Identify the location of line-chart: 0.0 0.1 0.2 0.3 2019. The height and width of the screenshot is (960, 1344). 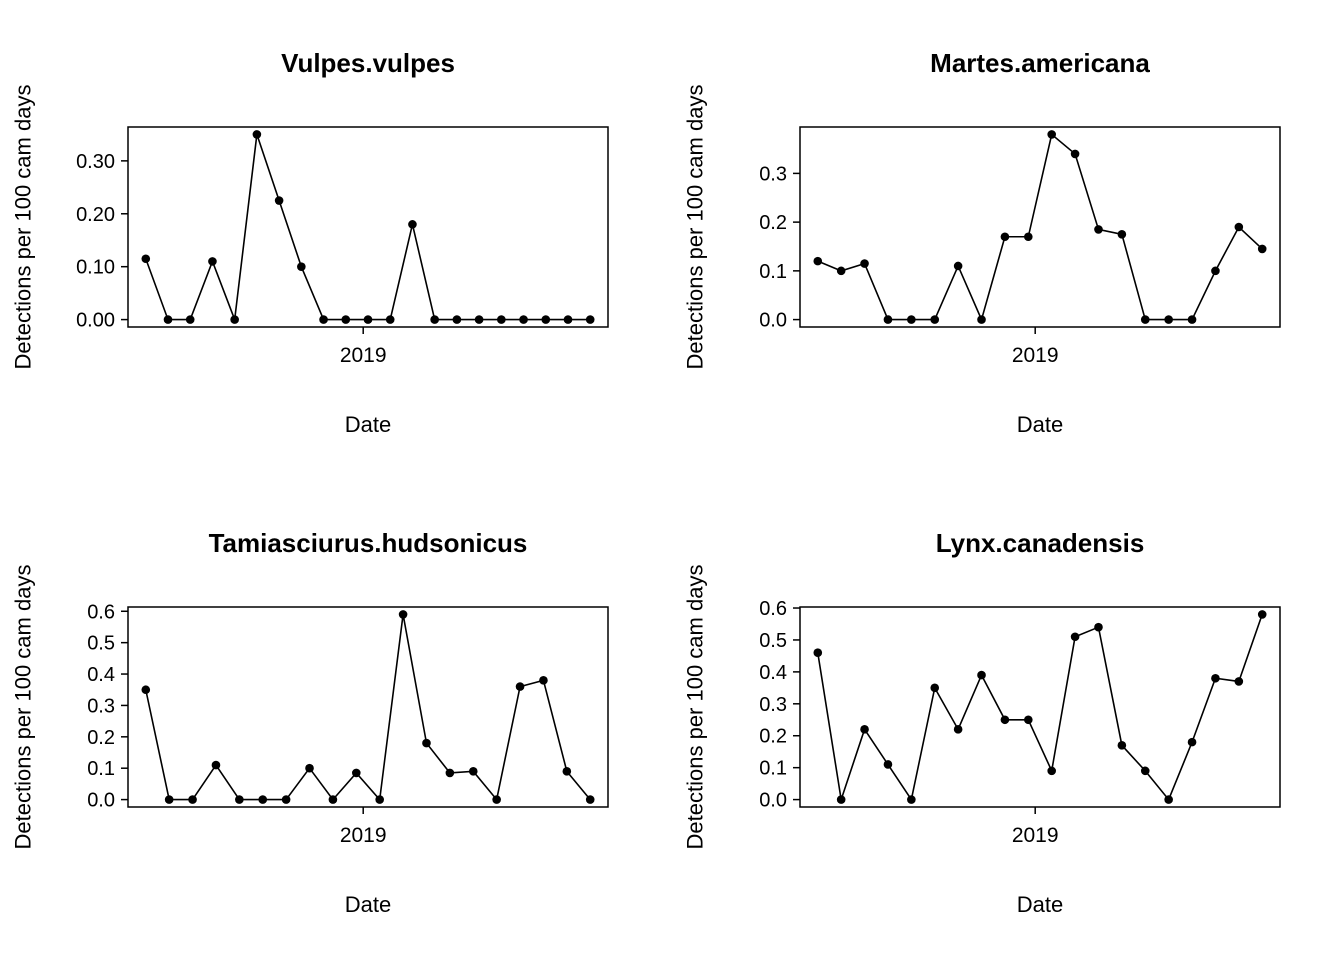
(1020, 246).